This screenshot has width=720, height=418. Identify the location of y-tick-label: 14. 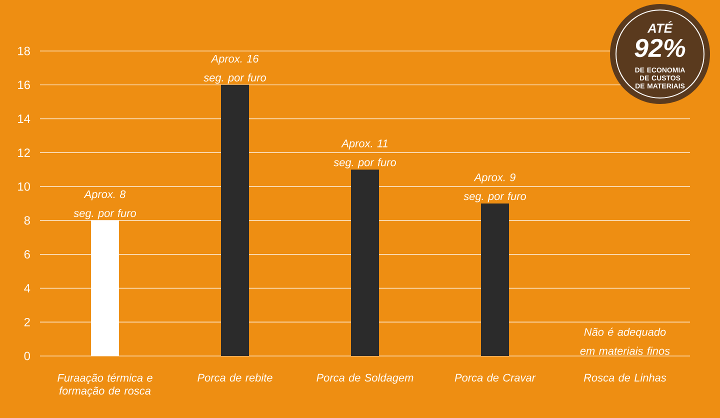
(24, 118).